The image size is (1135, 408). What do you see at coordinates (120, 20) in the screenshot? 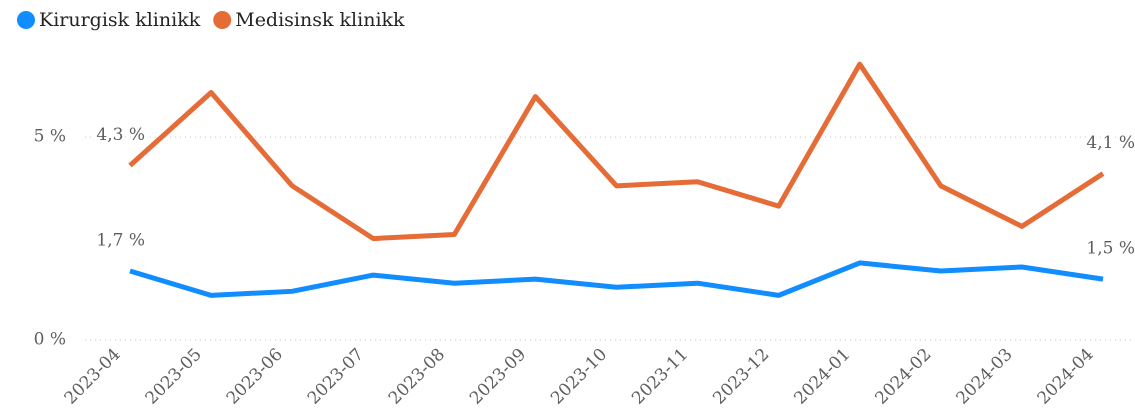
I see `legend-label: Kirurgisk klinikk` at bounding box center [120, 20].